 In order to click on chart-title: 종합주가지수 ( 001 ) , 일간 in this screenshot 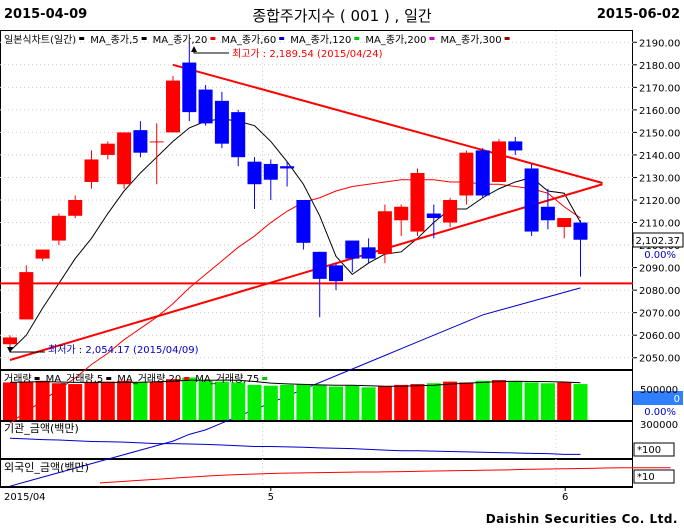, I will do `click(342, 16)`.